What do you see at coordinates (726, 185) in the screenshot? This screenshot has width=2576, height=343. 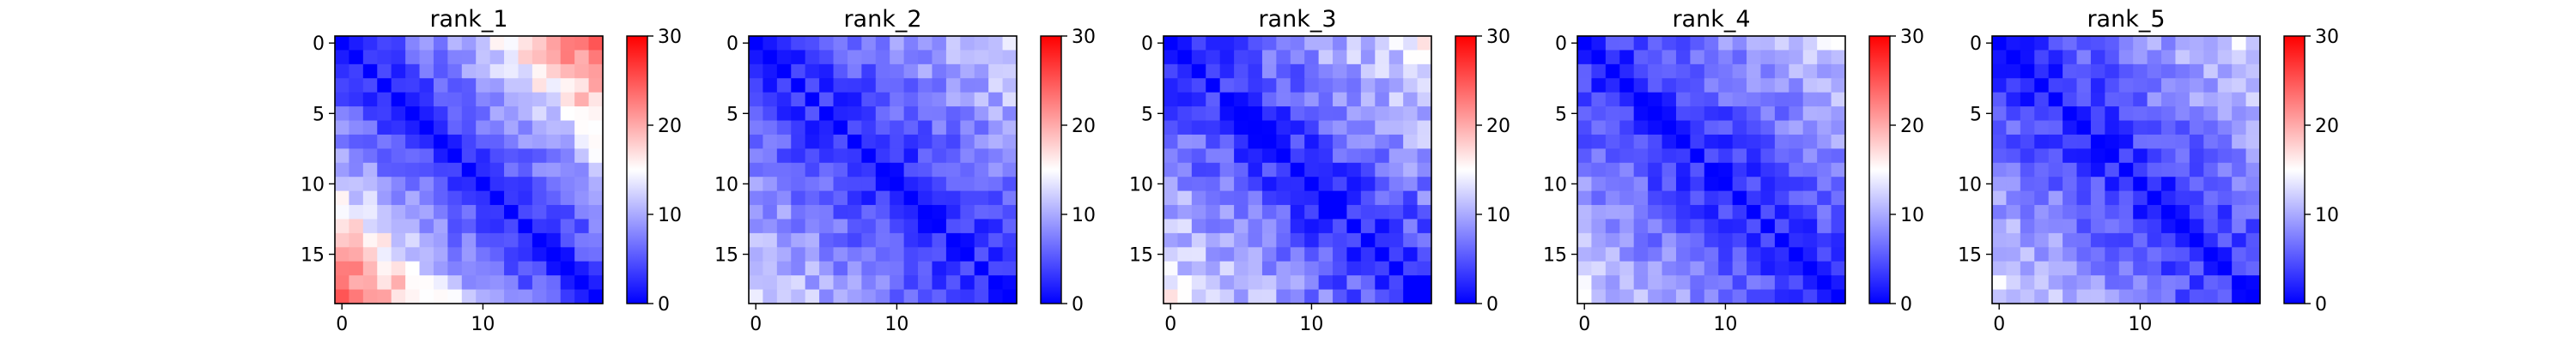 I see `y-tick-label: 10` at bounding box center [726, 185].